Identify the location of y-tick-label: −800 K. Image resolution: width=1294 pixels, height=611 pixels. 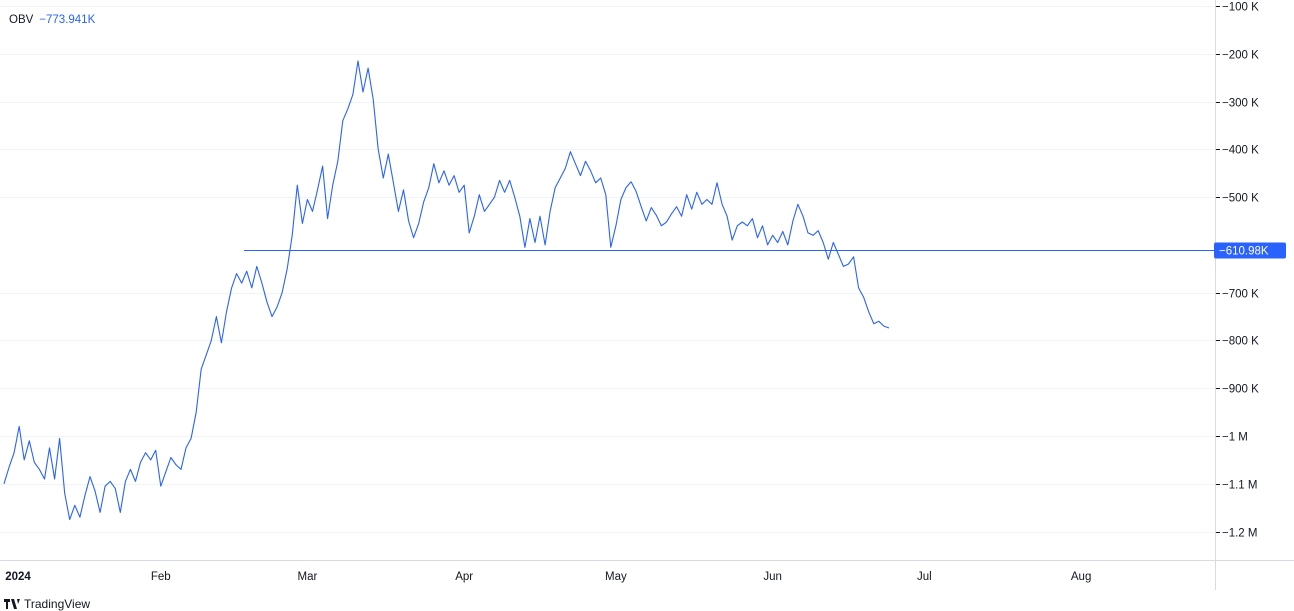
(1240, 342).